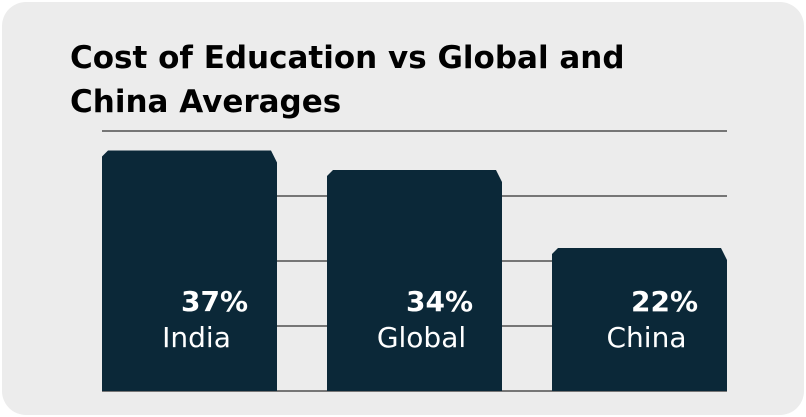  Describe the element at coordinates (214, 301) in the screenshot. I see `data-label: 37%` at that location.